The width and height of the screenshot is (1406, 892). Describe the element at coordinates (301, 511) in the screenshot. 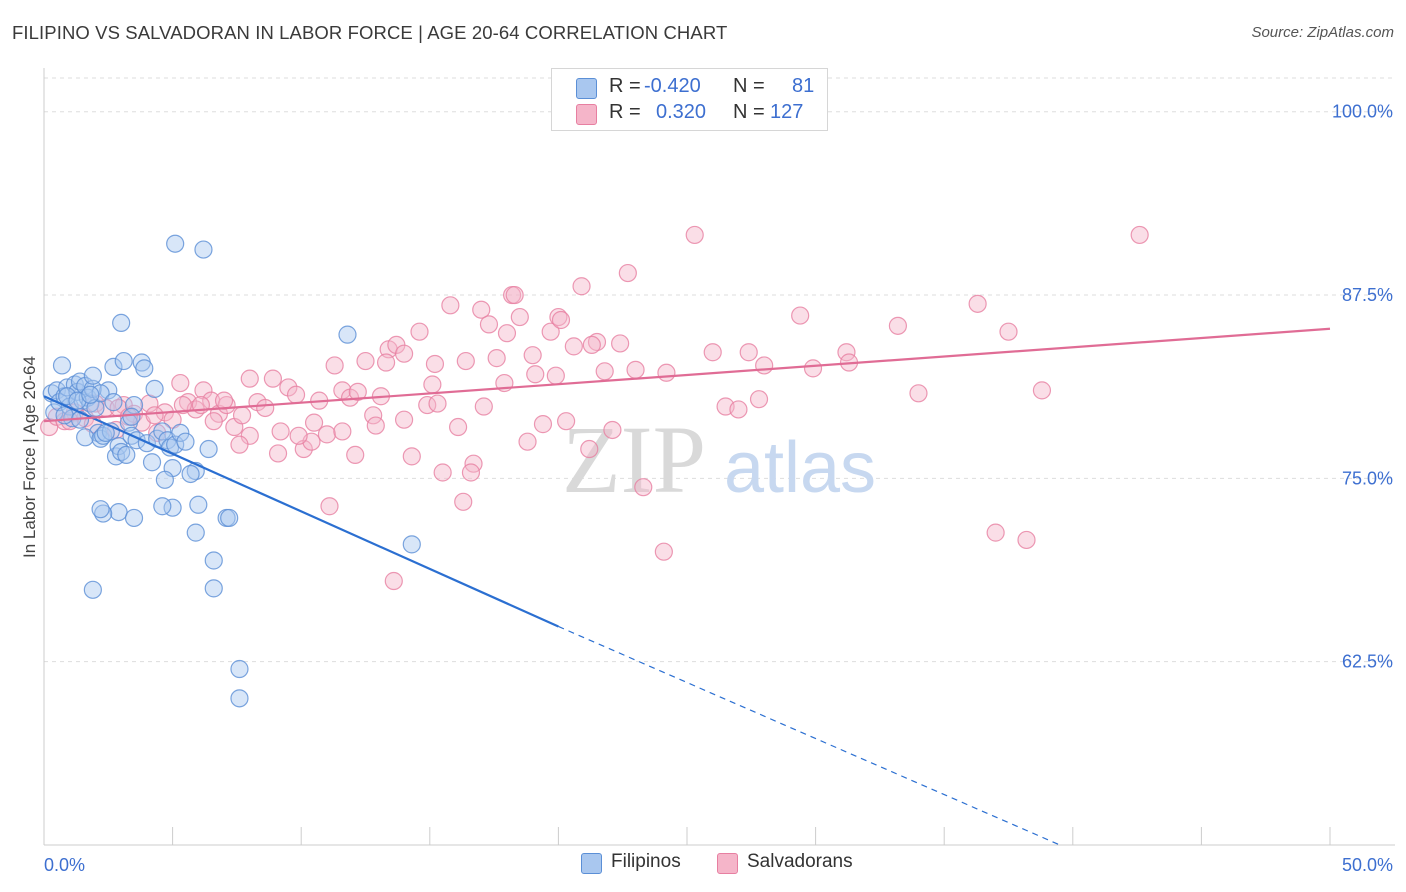

I see `filipinos-trend-line` at that location.